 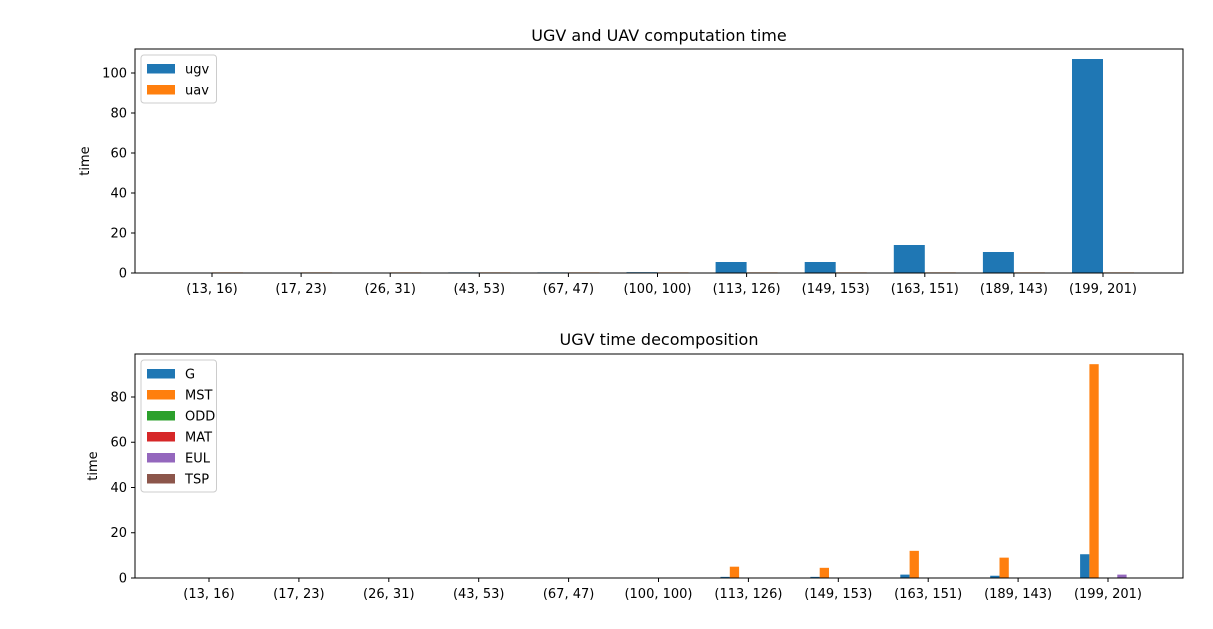 What do you see at coordinates (198, 438) in the screenshot?
I see `legend-label-MAT: MAT` at bounding box center [198, 438].